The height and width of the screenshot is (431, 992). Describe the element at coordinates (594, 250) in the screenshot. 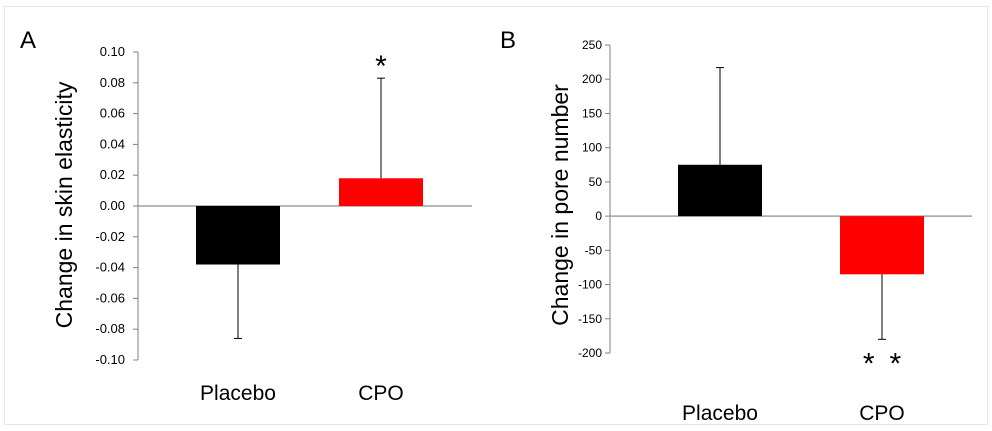

I see `y-tick-label: -50` at that location.